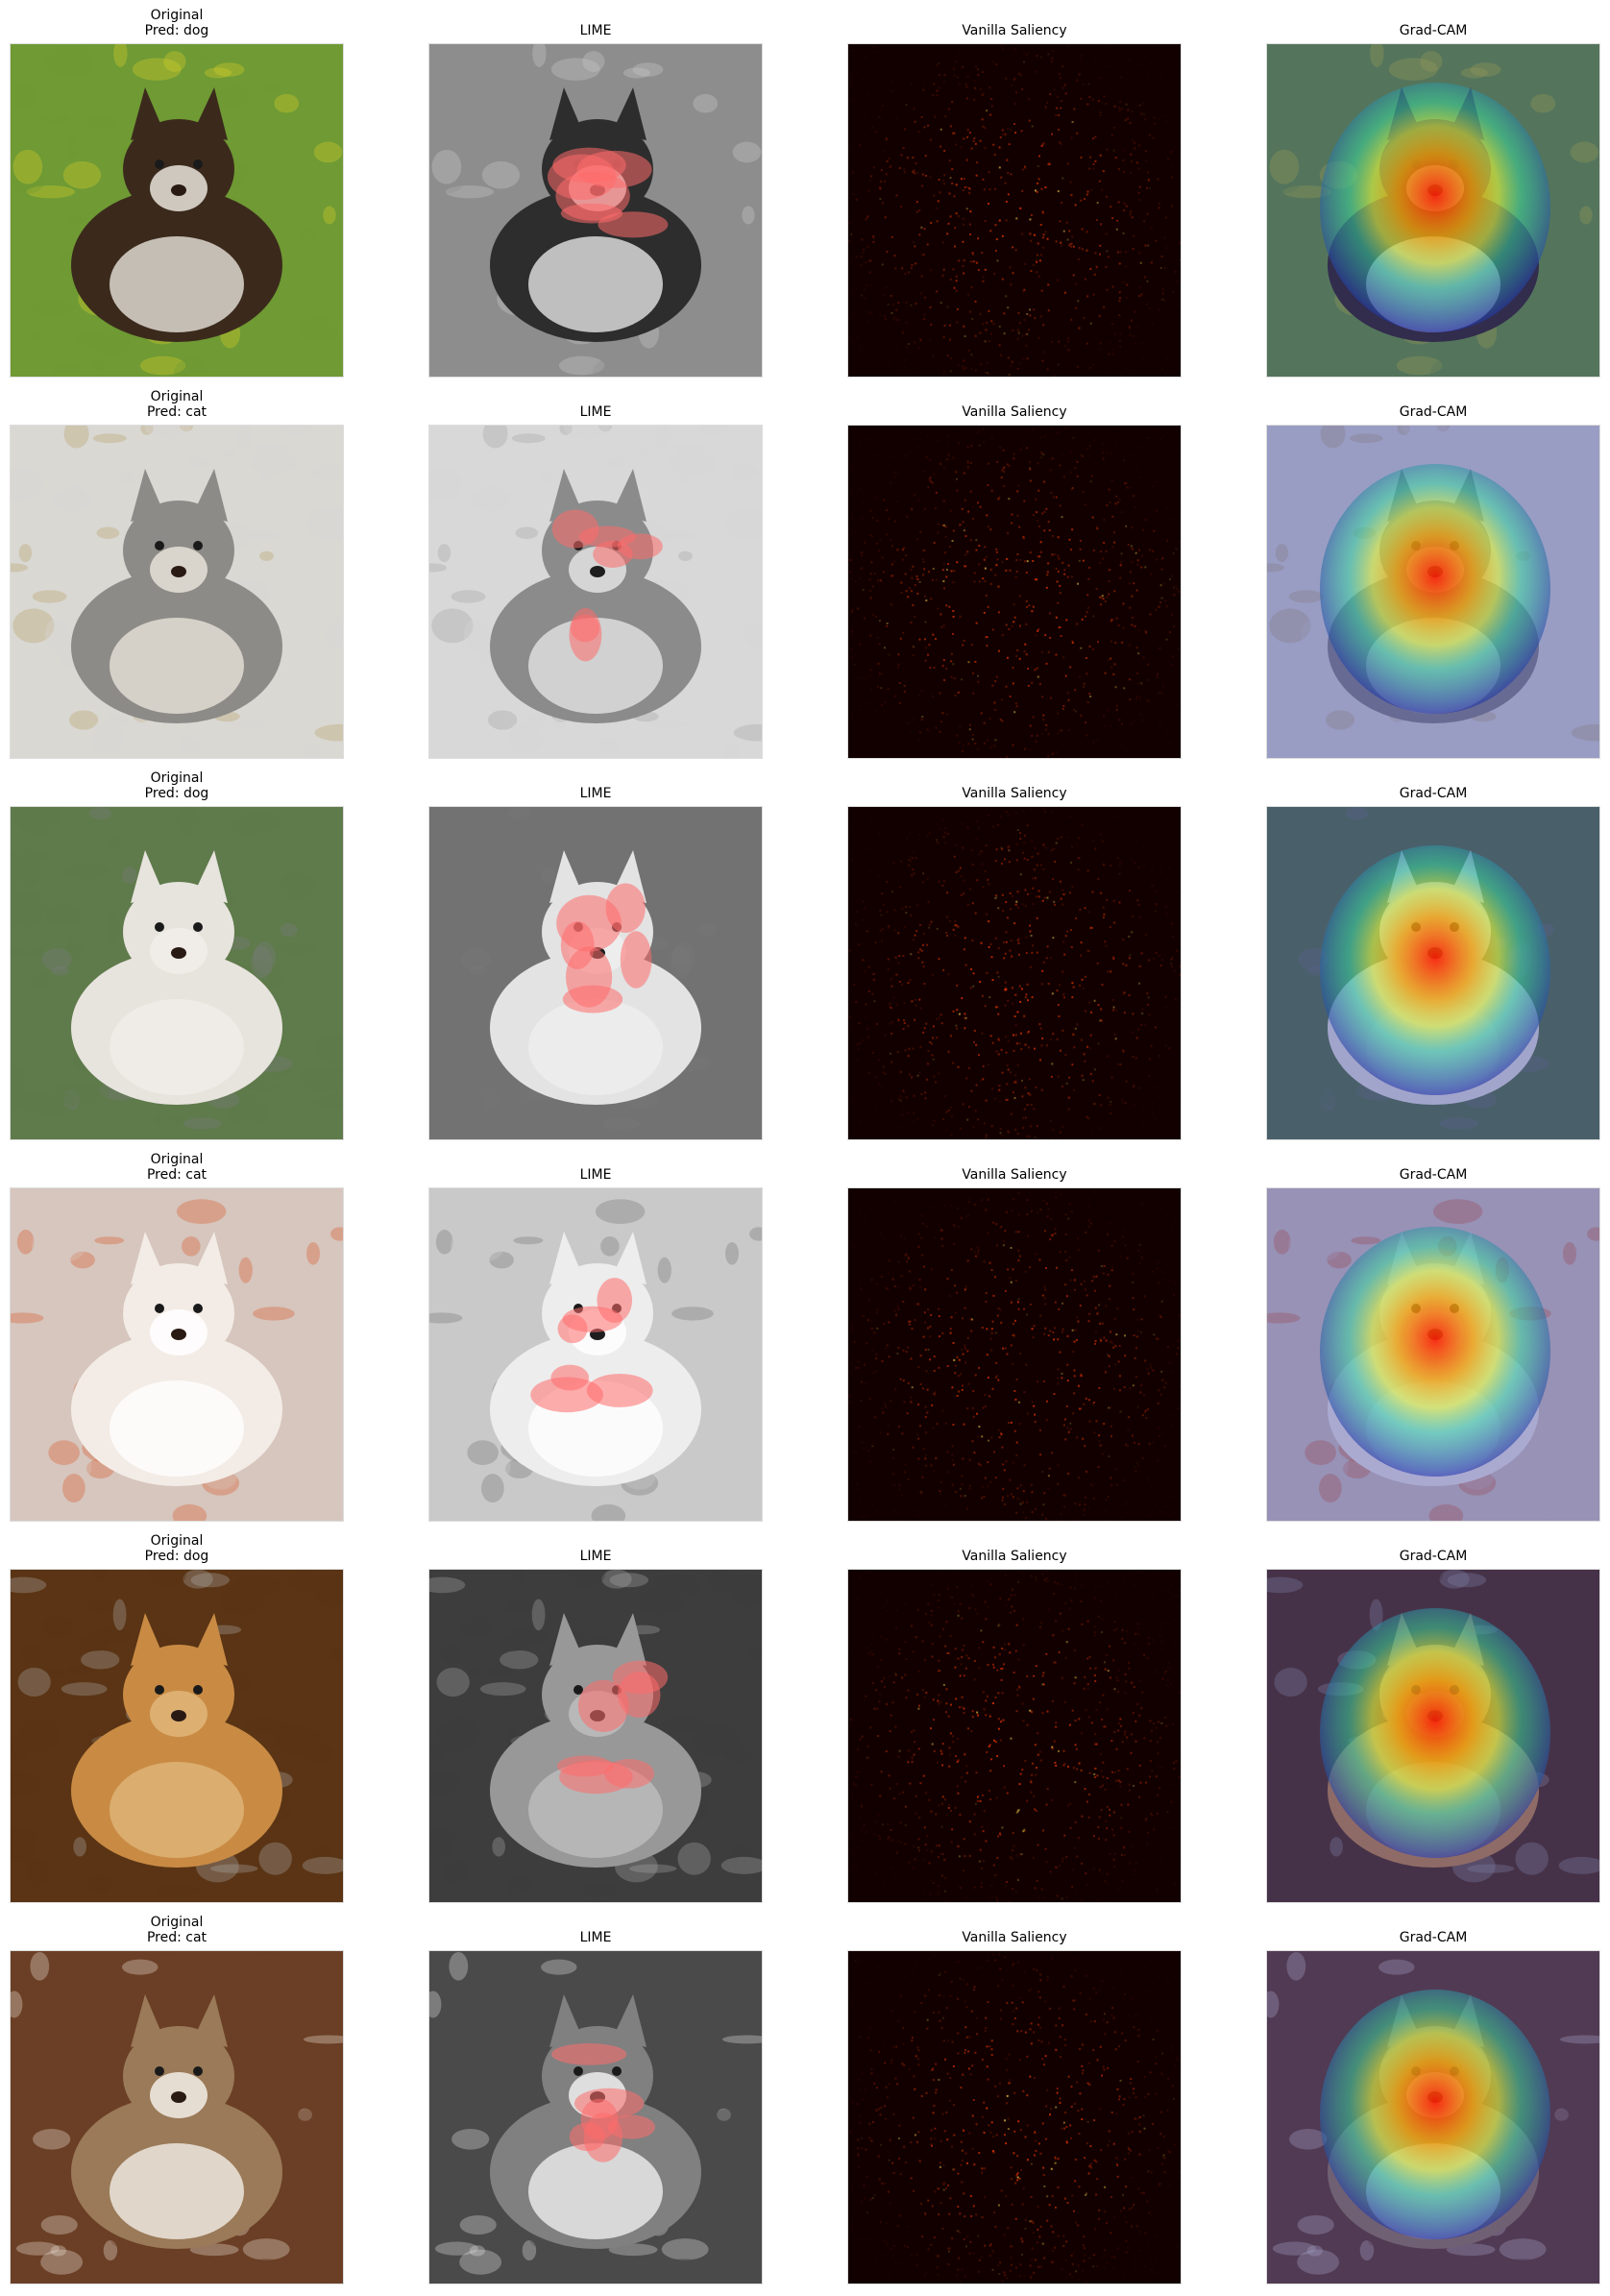 This screenshot has height=2296, width=1610. I want to click on birman-cat-lime, so click(595, 1354).